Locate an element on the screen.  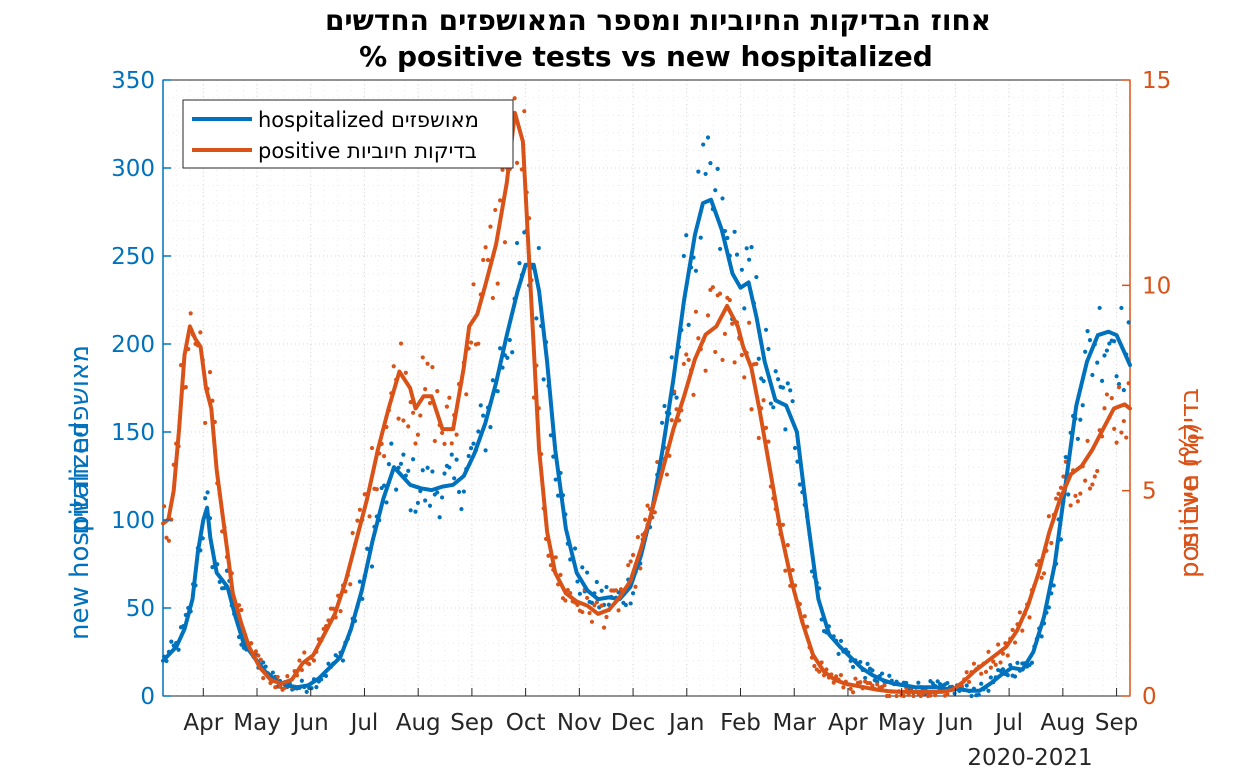
left-y-tick-label: 50 is located at coordinates (140, 609).